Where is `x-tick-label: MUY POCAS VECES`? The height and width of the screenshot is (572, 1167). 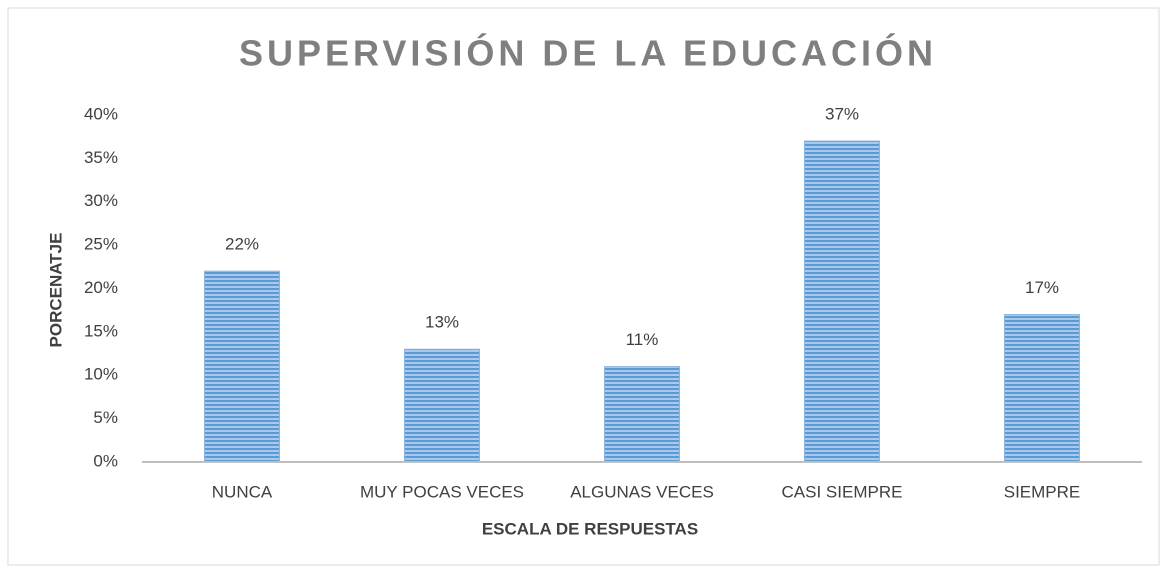
x-tick-label: MUY POCAS VECES is located at coordinates (442, 491).